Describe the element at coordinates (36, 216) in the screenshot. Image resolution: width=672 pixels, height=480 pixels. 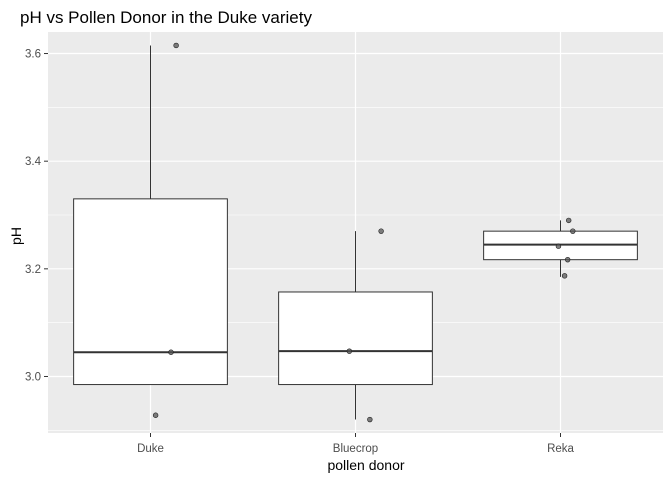
I see `y-axis: 3.0 3.2 3.4 3.6` at that location.